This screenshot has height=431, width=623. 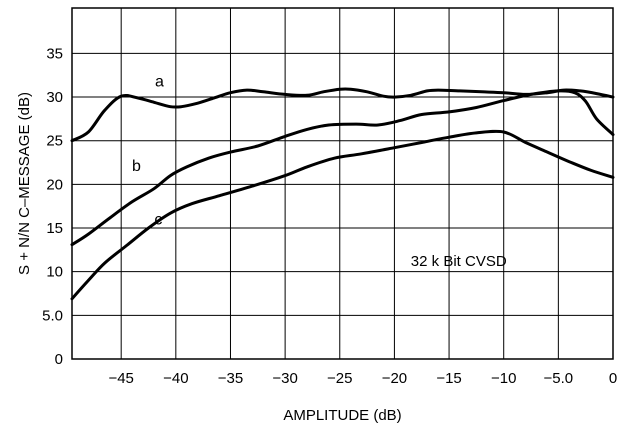 I want to click on x-tick-label: 0, so click(x=613, y=378).